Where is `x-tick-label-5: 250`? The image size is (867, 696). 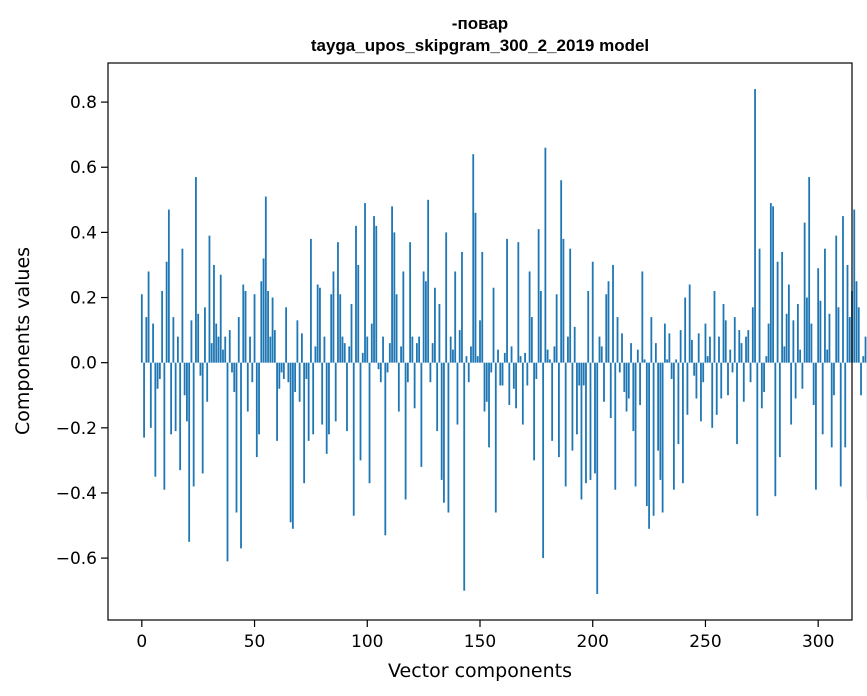
x-tick-label-5: 250 is located at coordinates (705, 642).